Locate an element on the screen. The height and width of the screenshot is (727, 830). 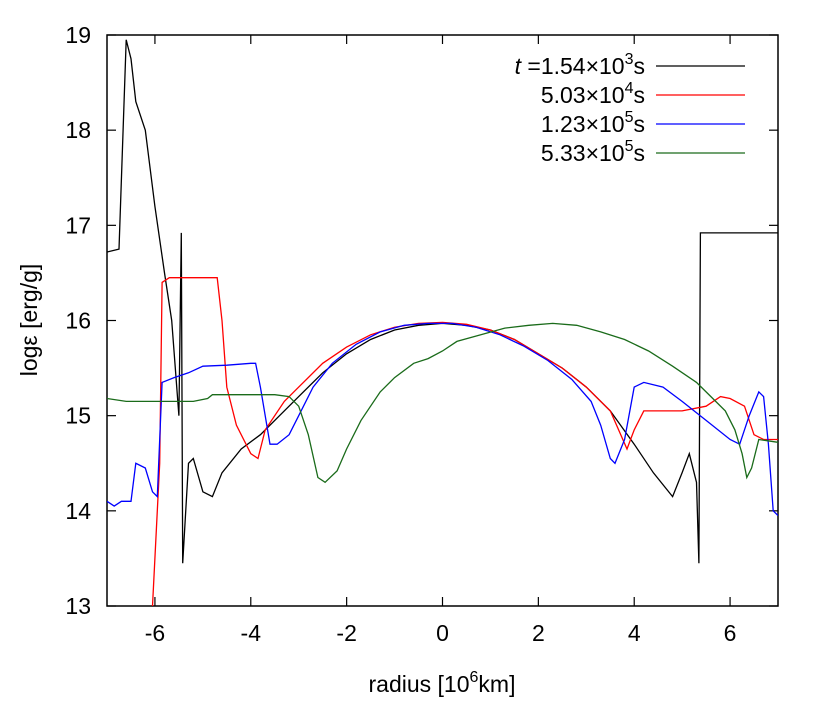
y-tick-label: 13 is located at coordinates (78, 606).